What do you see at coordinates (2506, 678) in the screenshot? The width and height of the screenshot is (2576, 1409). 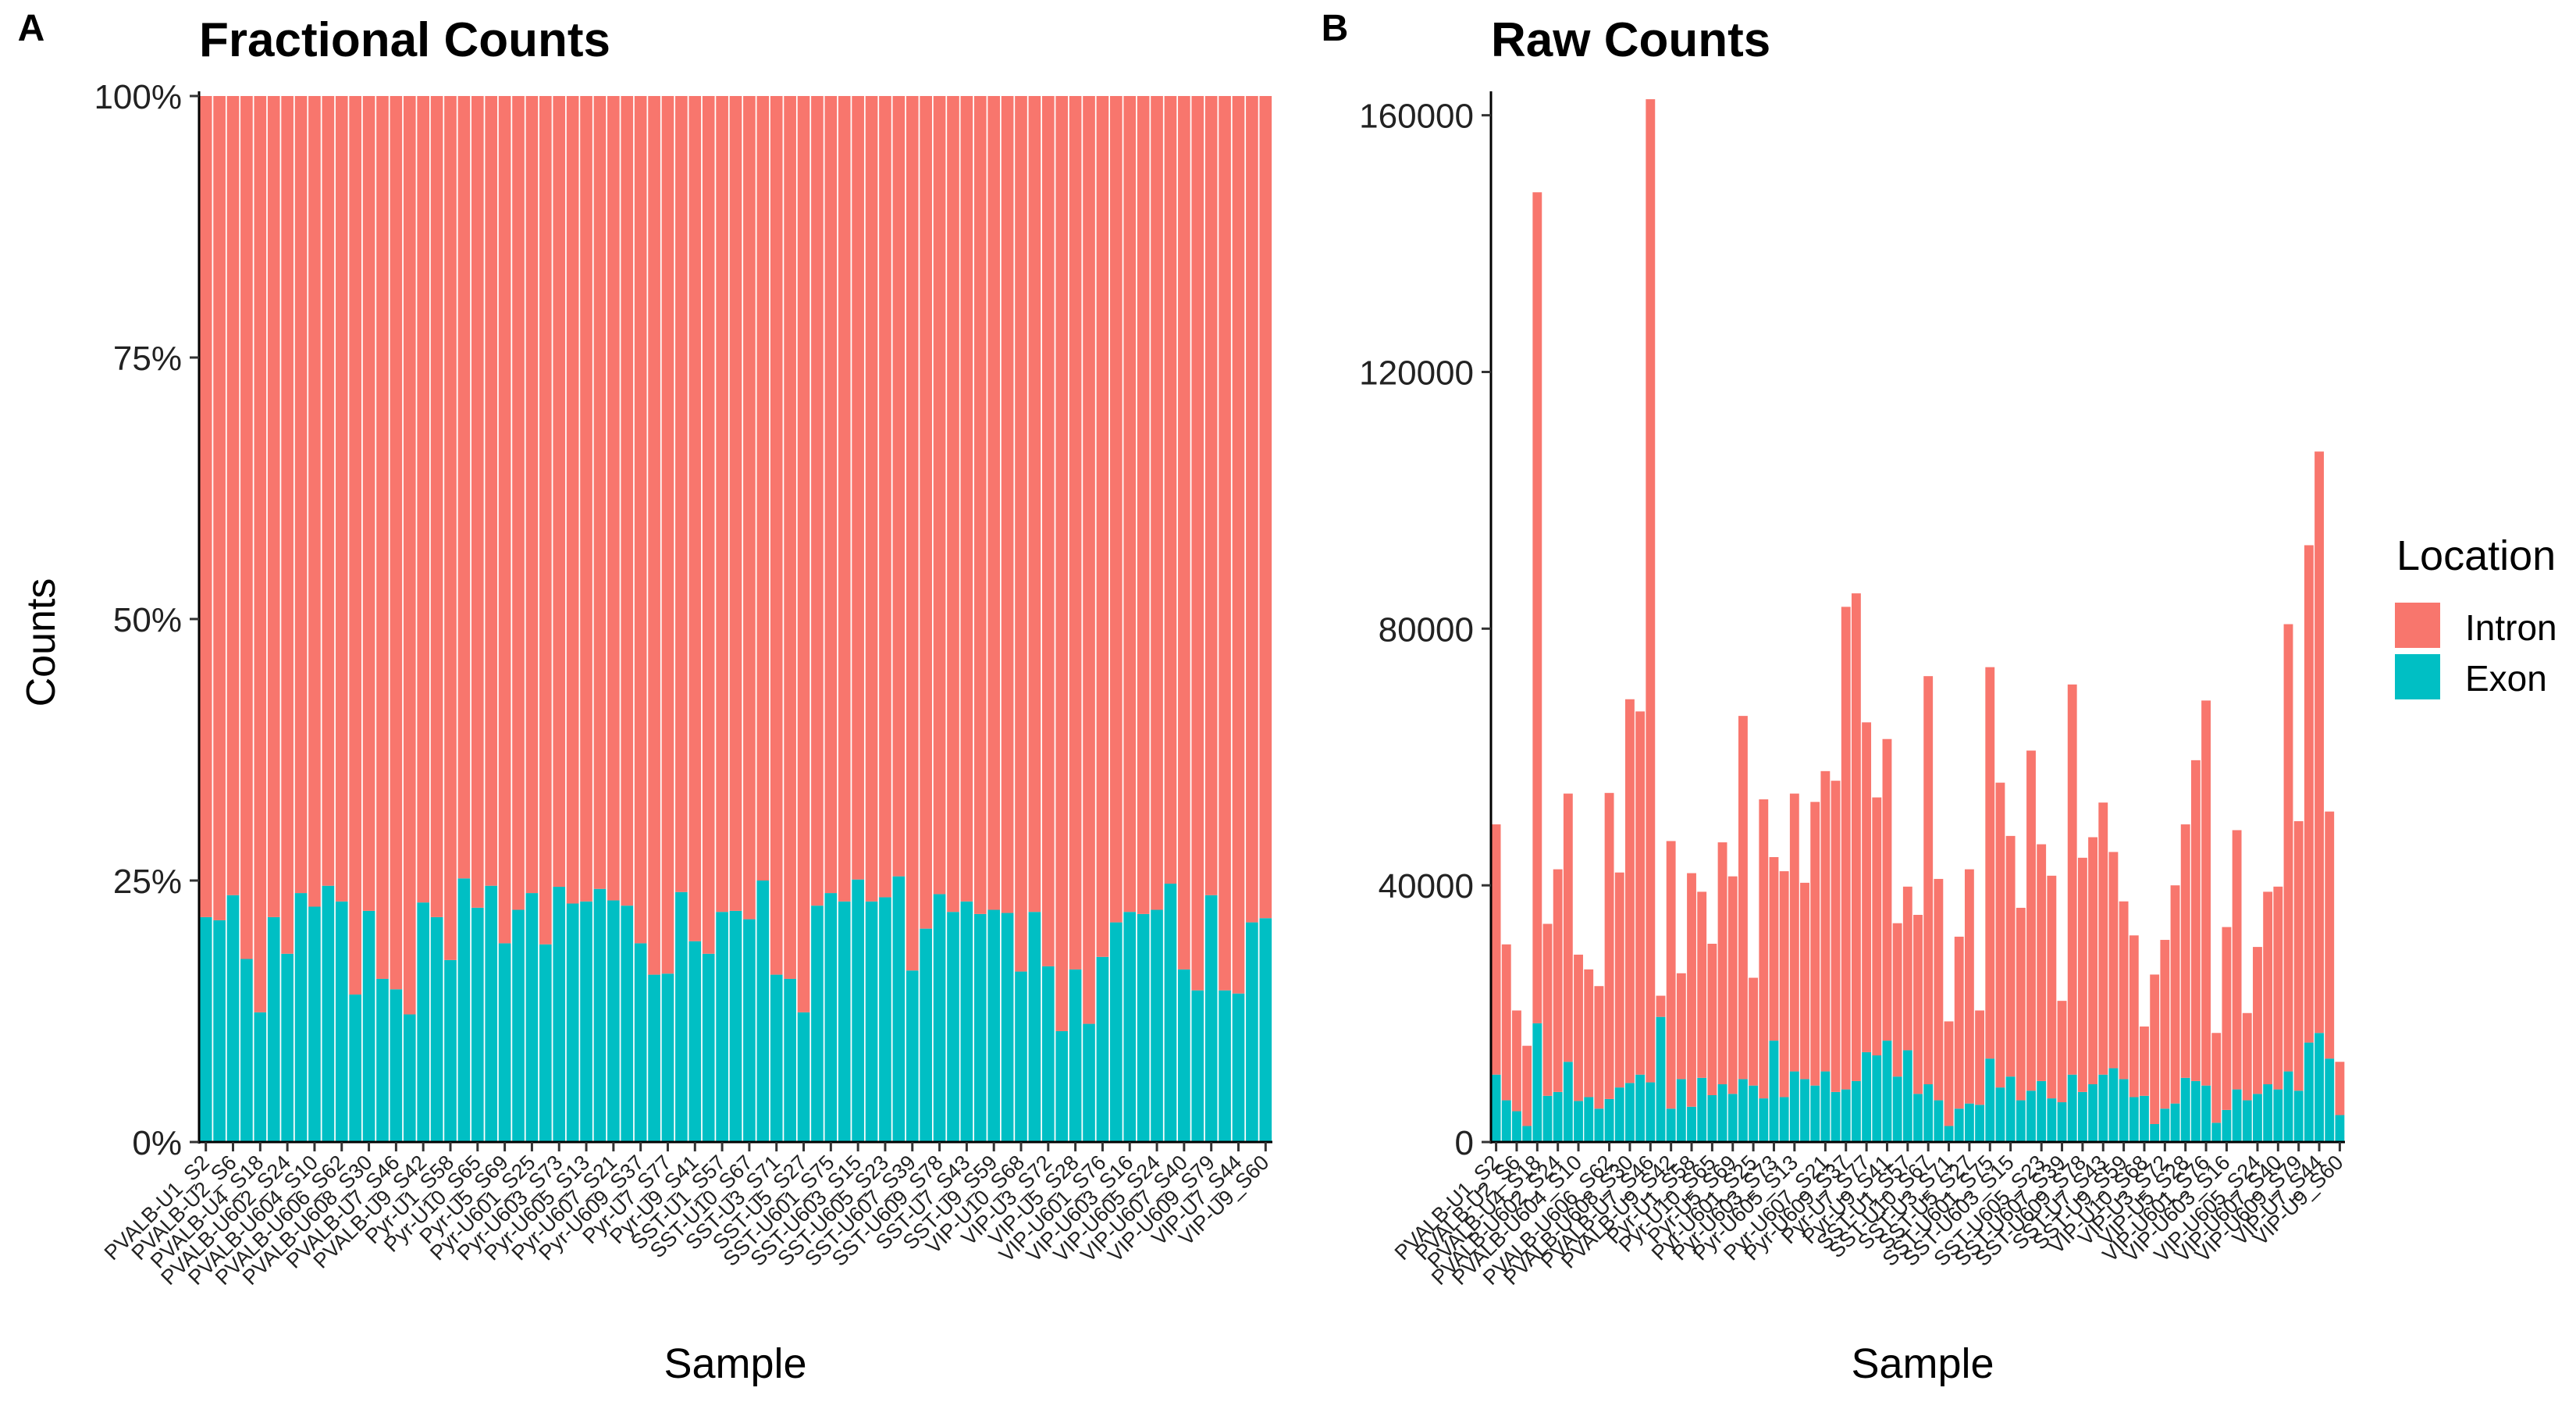 I see `legend-label-exon: Exon` at bounding box center [2506, 678].